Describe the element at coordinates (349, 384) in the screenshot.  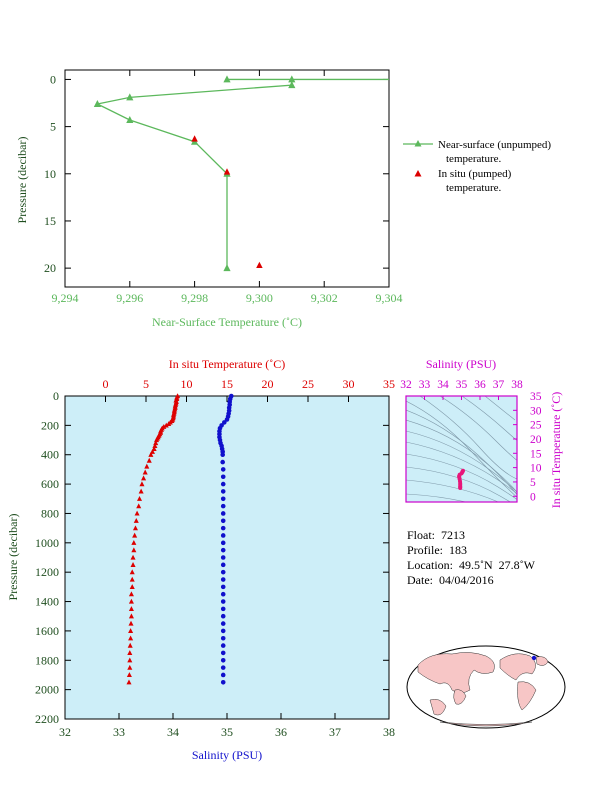
I see `temperature-tick-label: 30` at that location.